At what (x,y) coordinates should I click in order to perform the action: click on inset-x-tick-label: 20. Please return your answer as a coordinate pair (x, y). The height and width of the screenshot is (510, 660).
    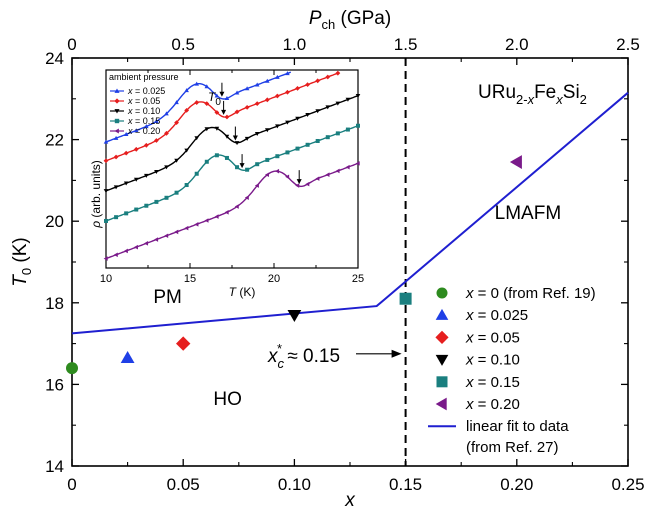
    Looking at the image, I should click on (274, 279).